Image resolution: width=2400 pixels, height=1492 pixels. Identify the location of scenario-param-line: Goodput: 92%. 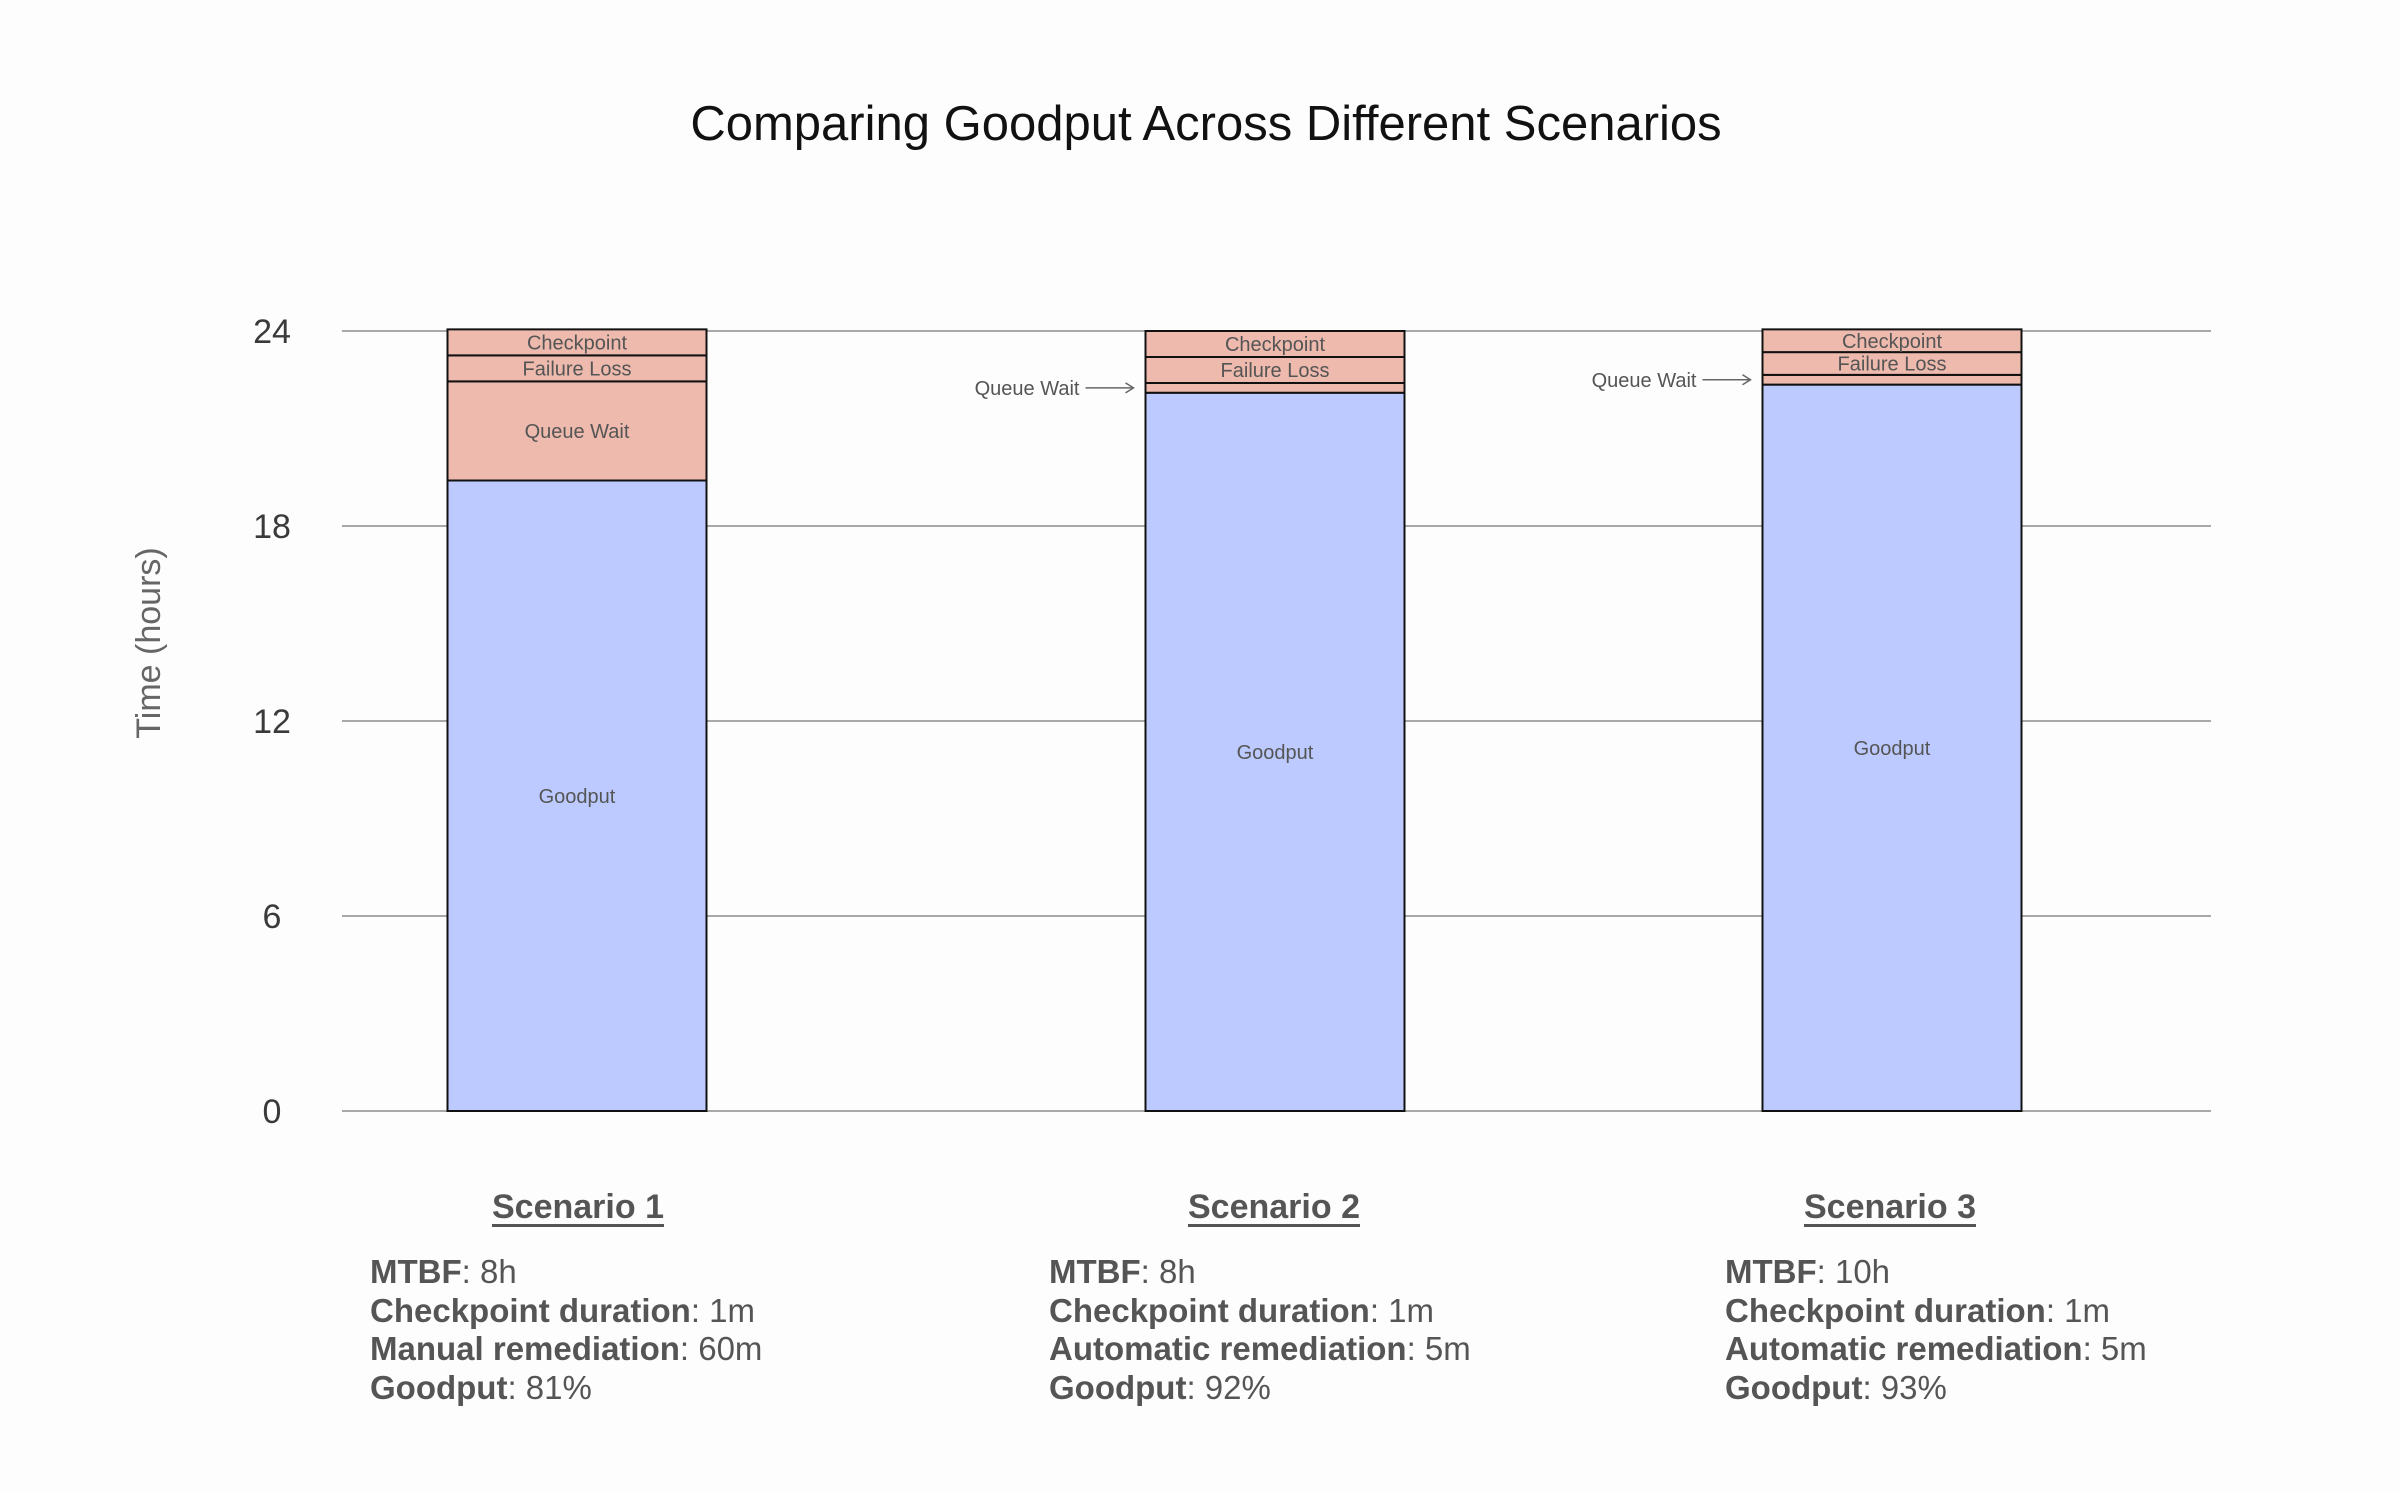
(1296, 1388).